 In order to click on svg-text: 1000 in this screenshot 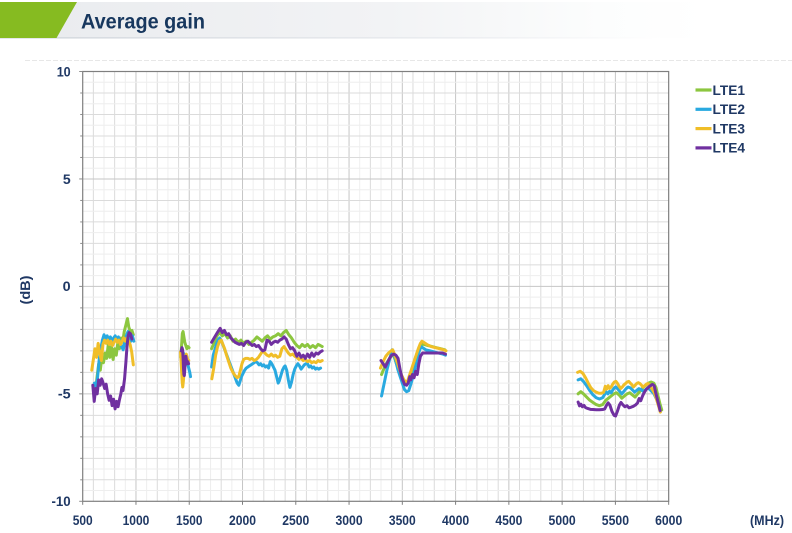, I will do `click(136, 520)`.